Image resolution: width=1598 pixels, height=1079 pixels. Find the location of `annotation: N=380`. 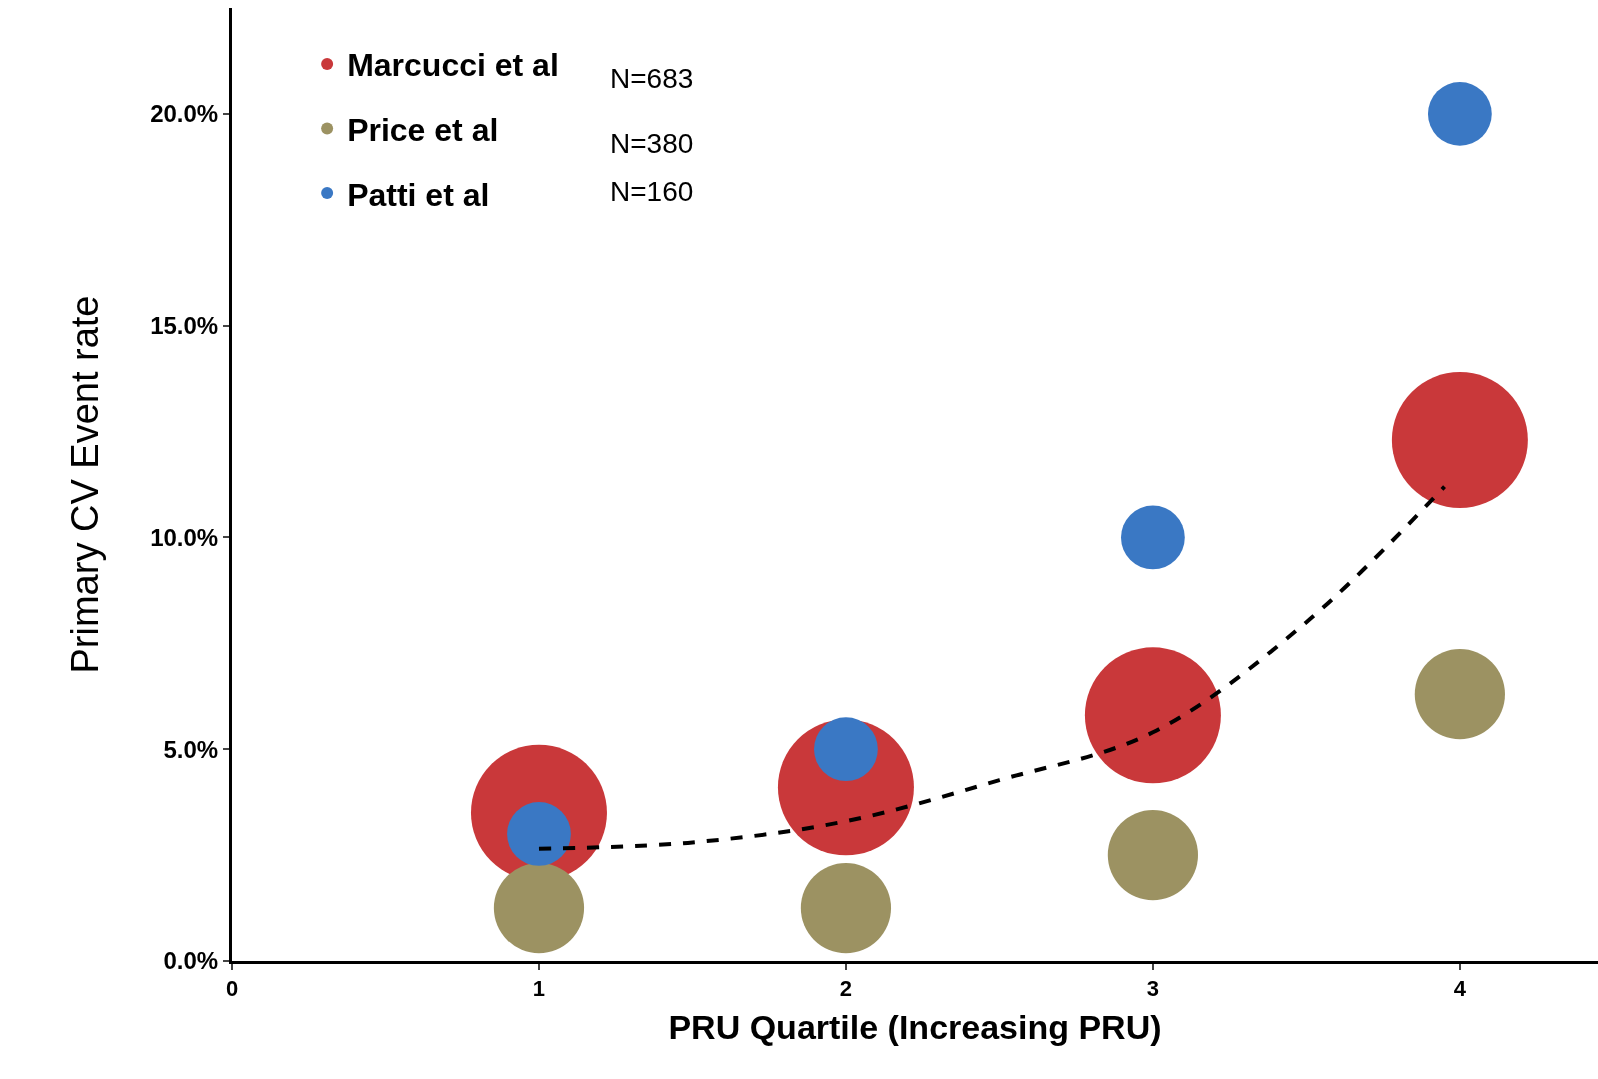

annotation: N=380 is located at coordinates (652, 143).